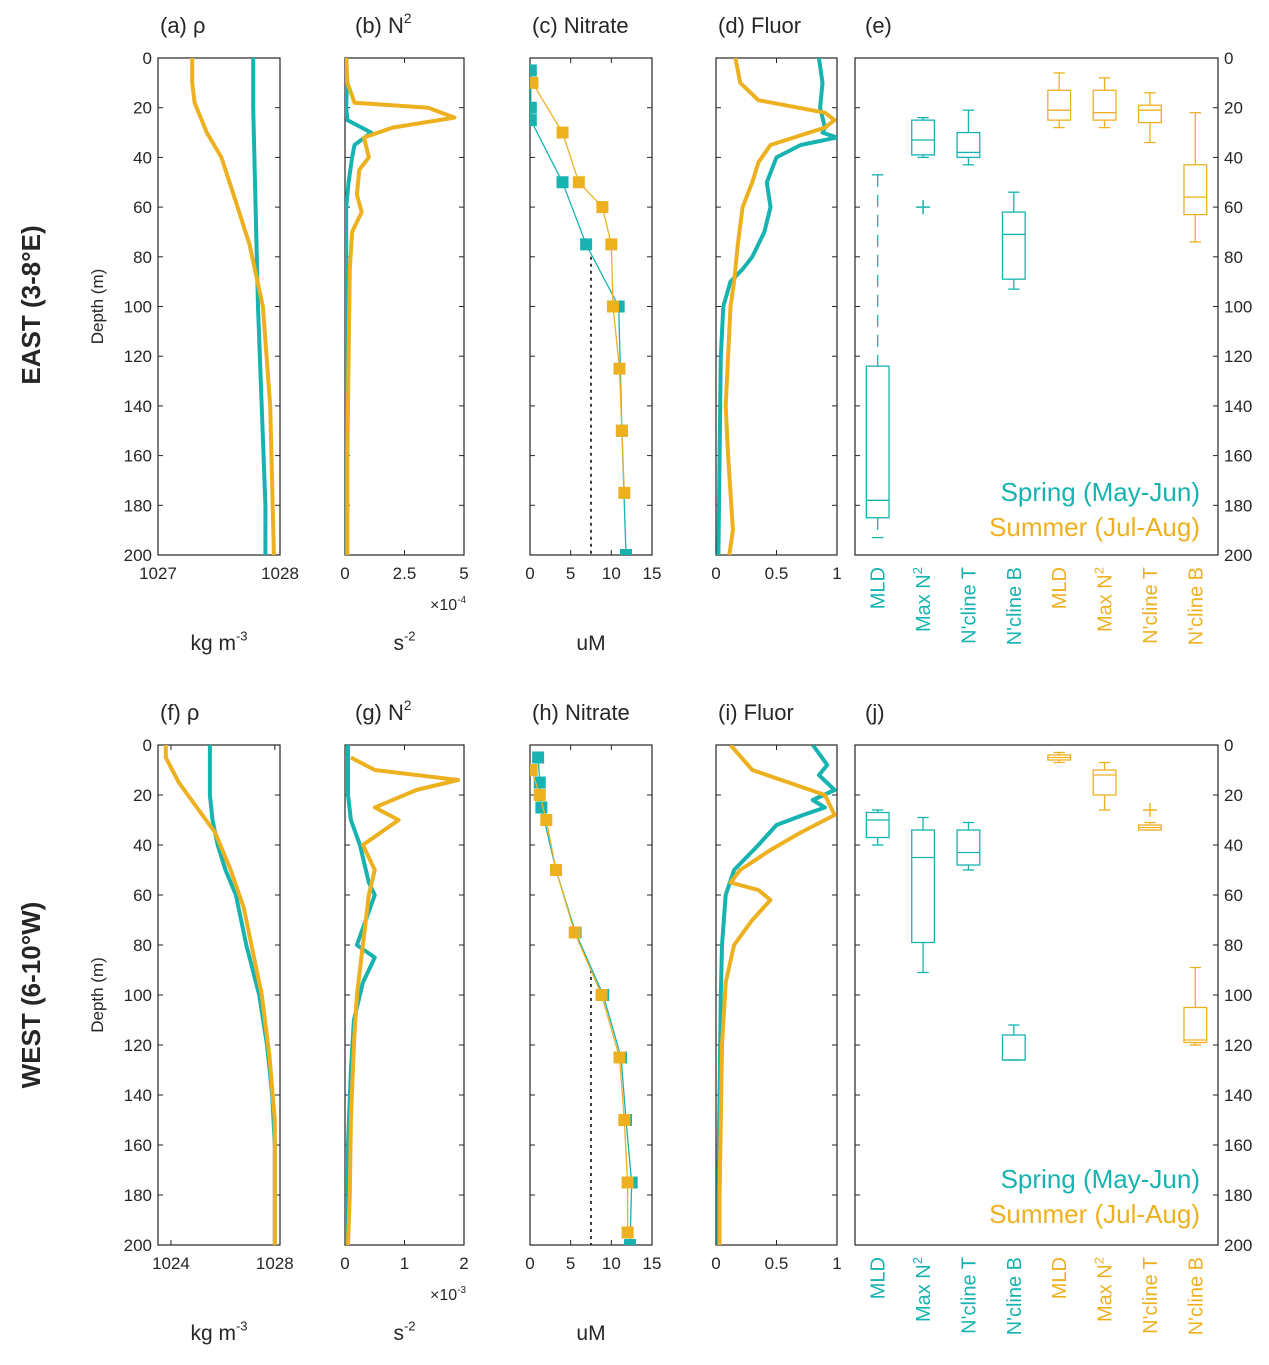  Describe the element at coordinates (179, 712) in the screenshot. I see `panel-title: (f) ρ` at that location.